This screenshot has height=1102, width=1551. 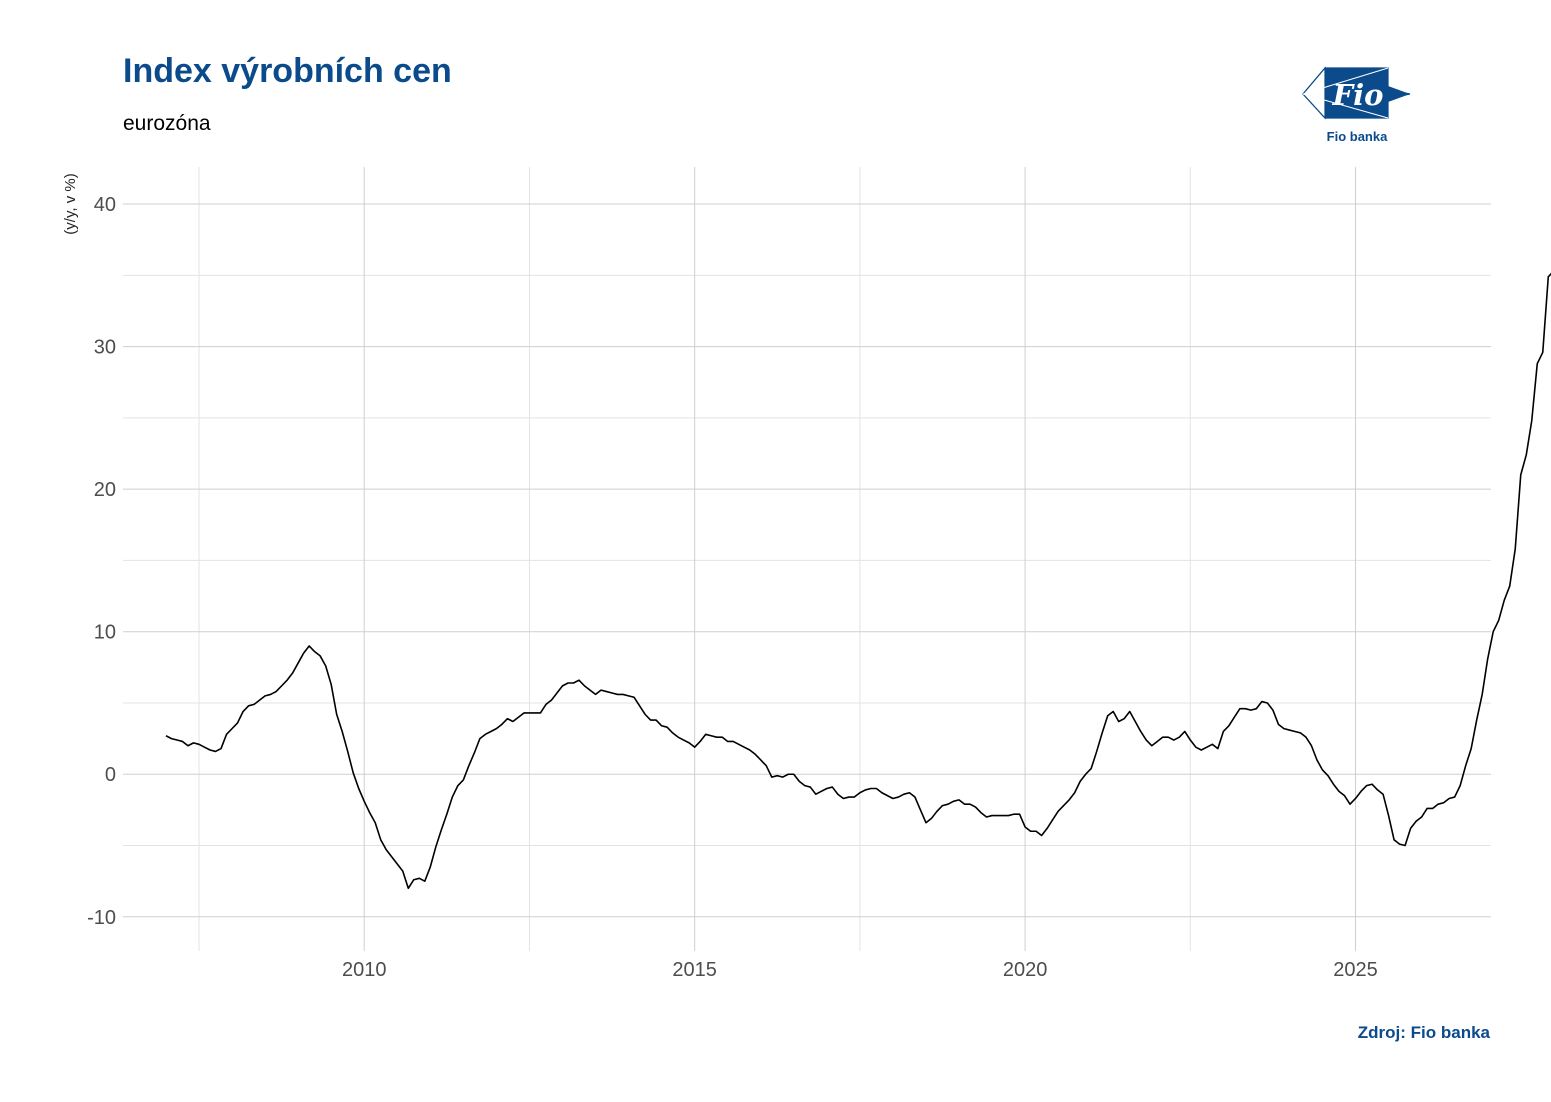 I want to click on chart-title: Index výrobních cen, so click(x=287, y=71).